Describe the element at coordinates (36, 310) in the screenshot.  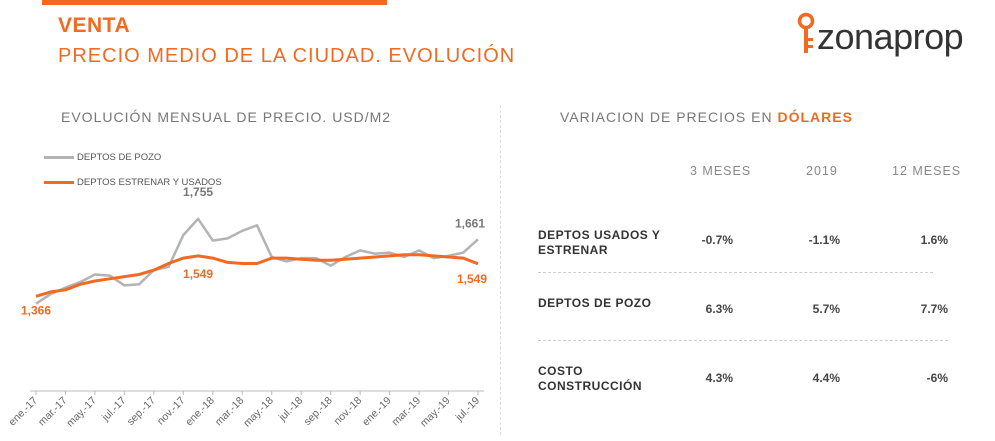
I see `data-label: 1,366` at that location.